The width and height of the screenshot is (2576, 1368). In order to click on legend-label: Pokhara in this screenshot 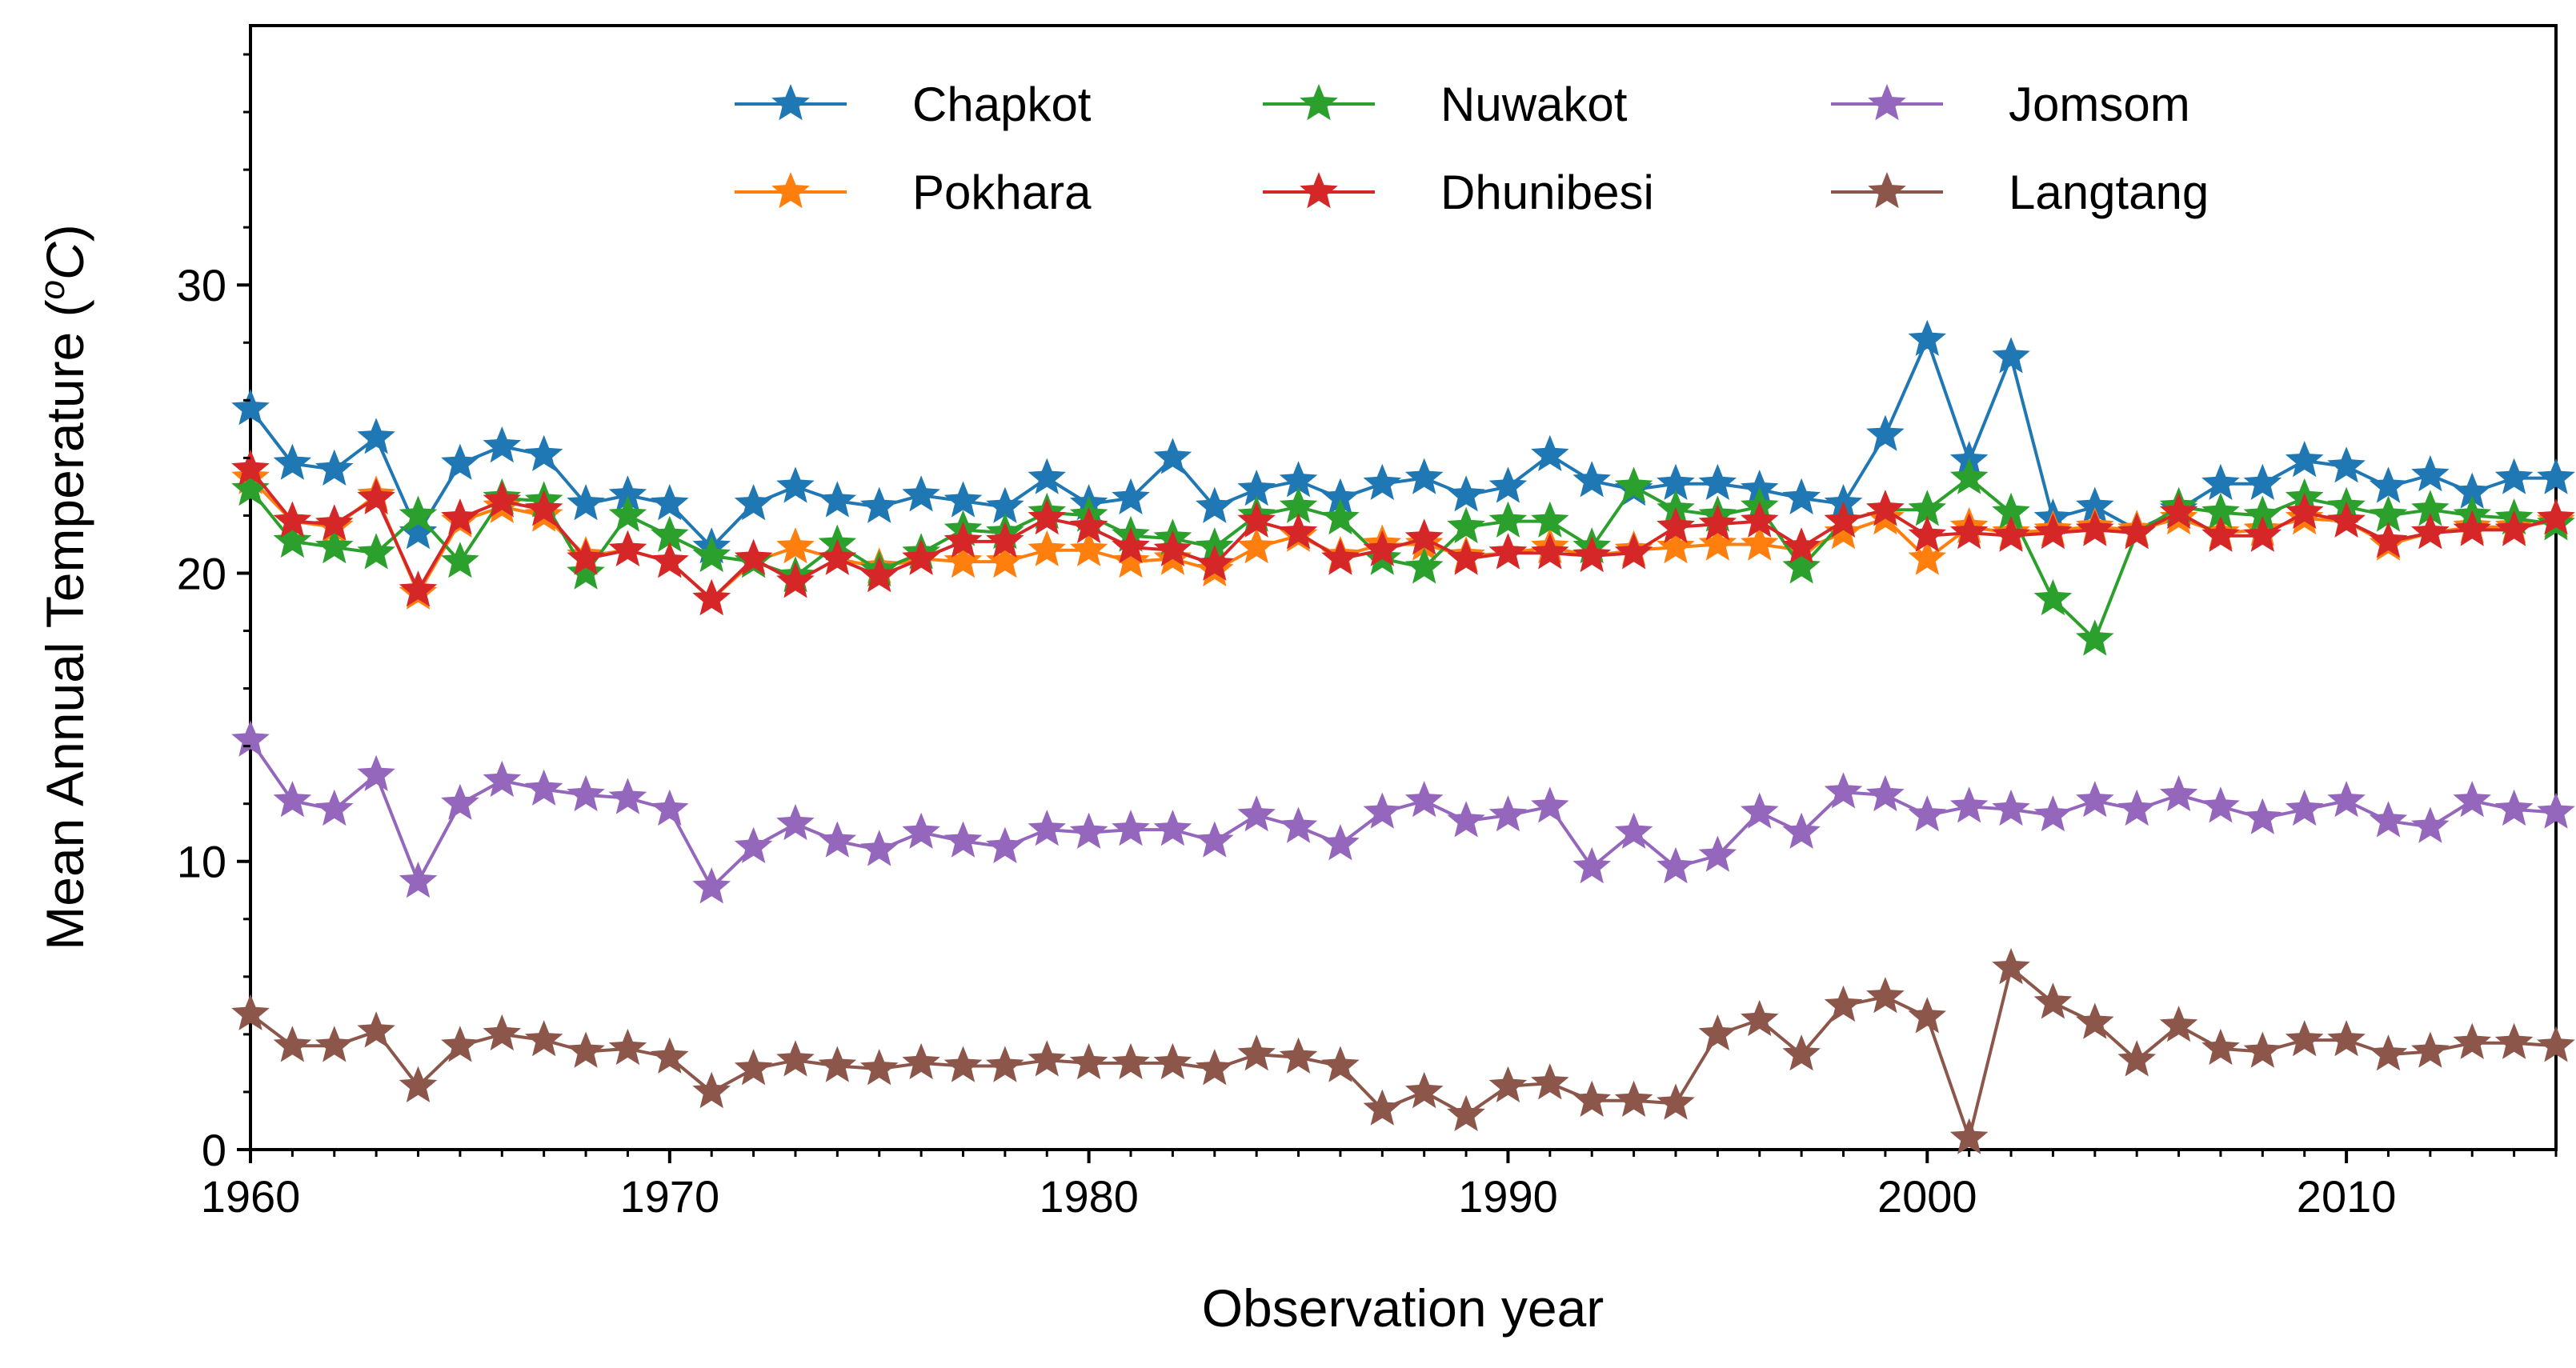, I will do `click(1002, 192)`.